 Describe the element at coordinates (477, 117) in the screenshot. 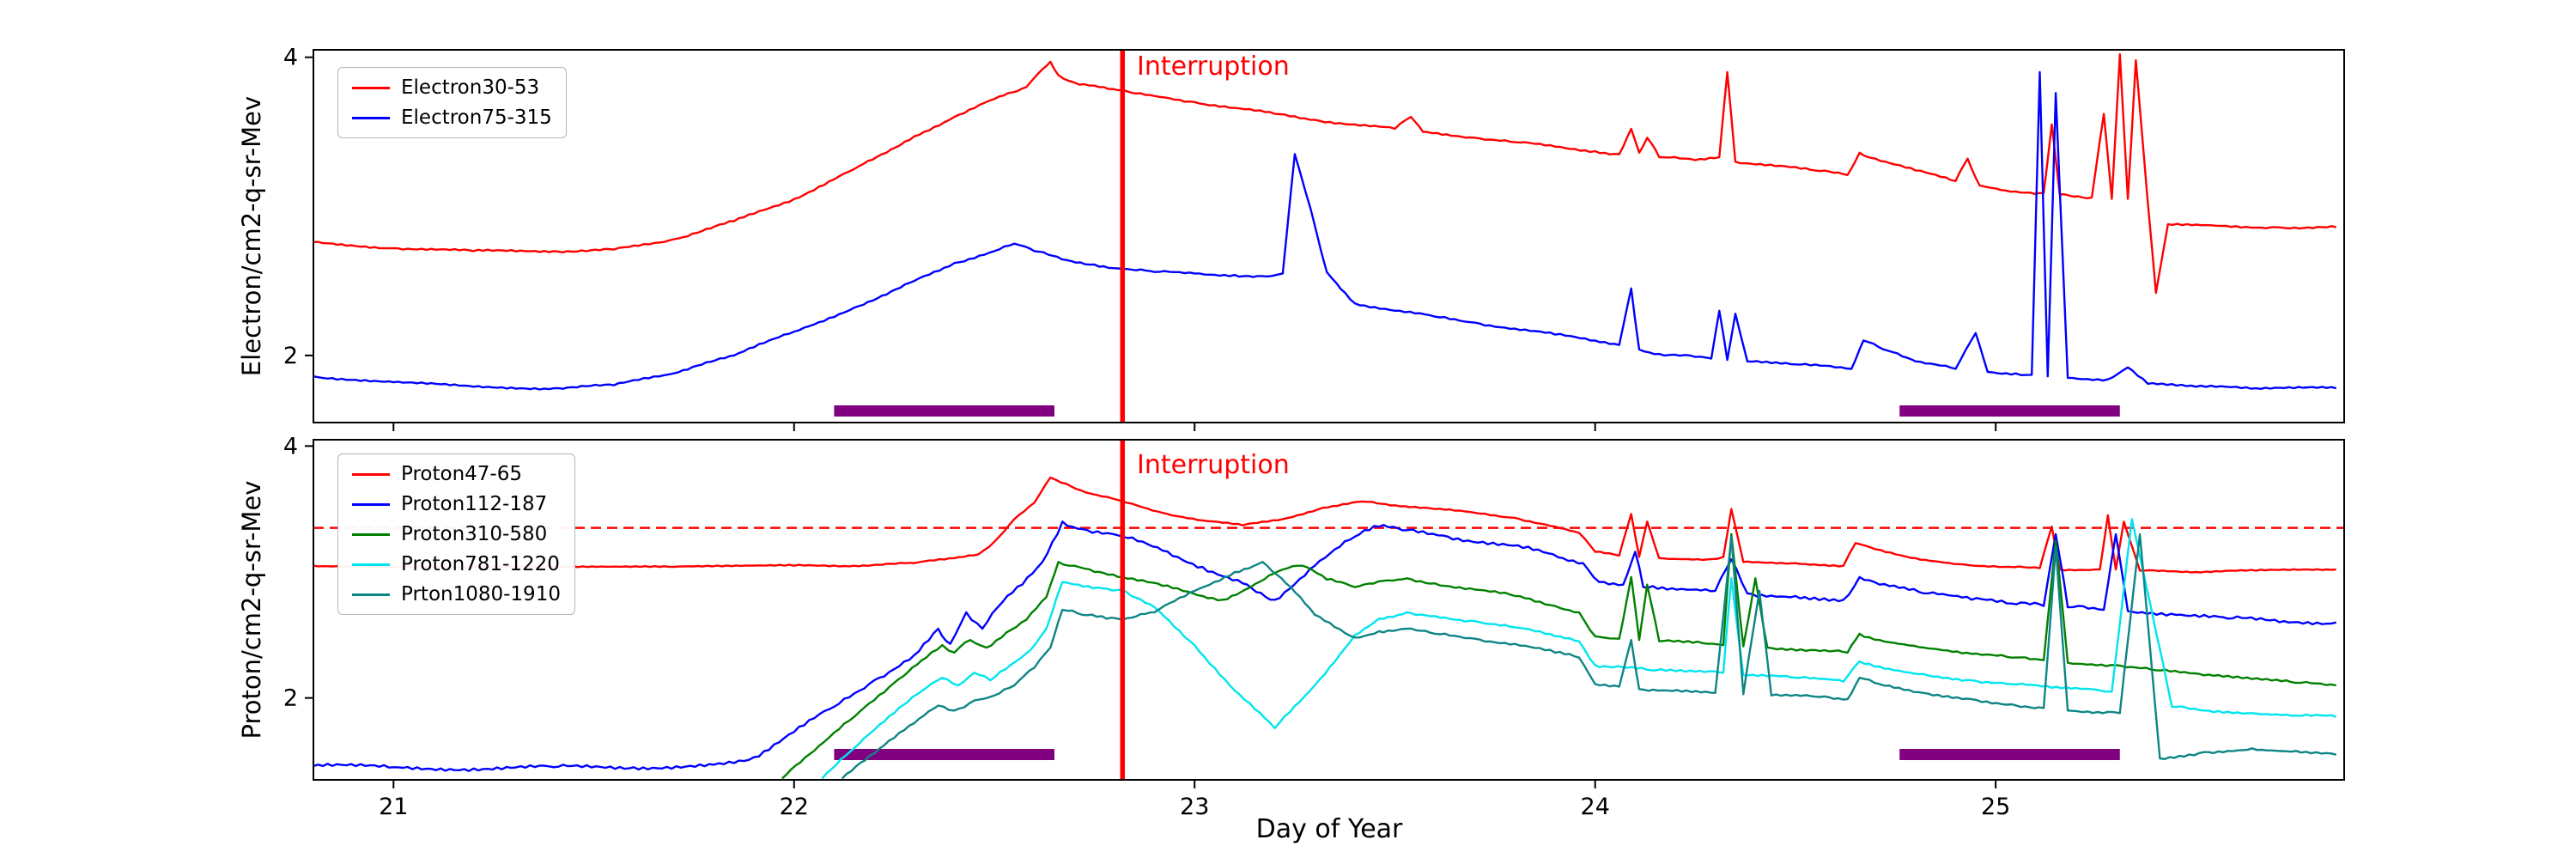

I see `legend-label: Electron75-315` at that location.